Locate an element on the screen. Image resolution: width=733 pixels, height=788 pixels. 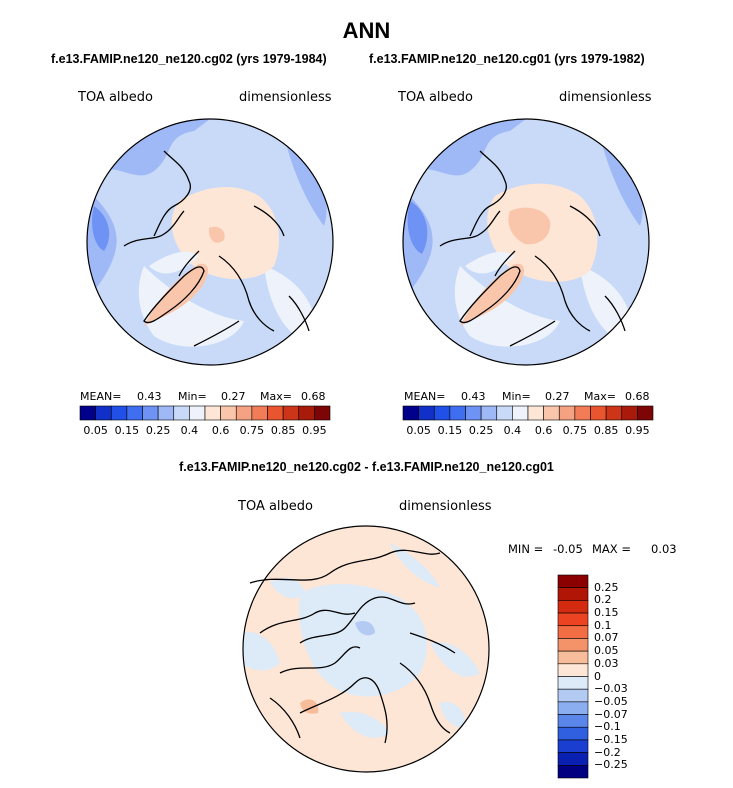
panel1-units-label: dimensionless is located at coordinates (285, 97).